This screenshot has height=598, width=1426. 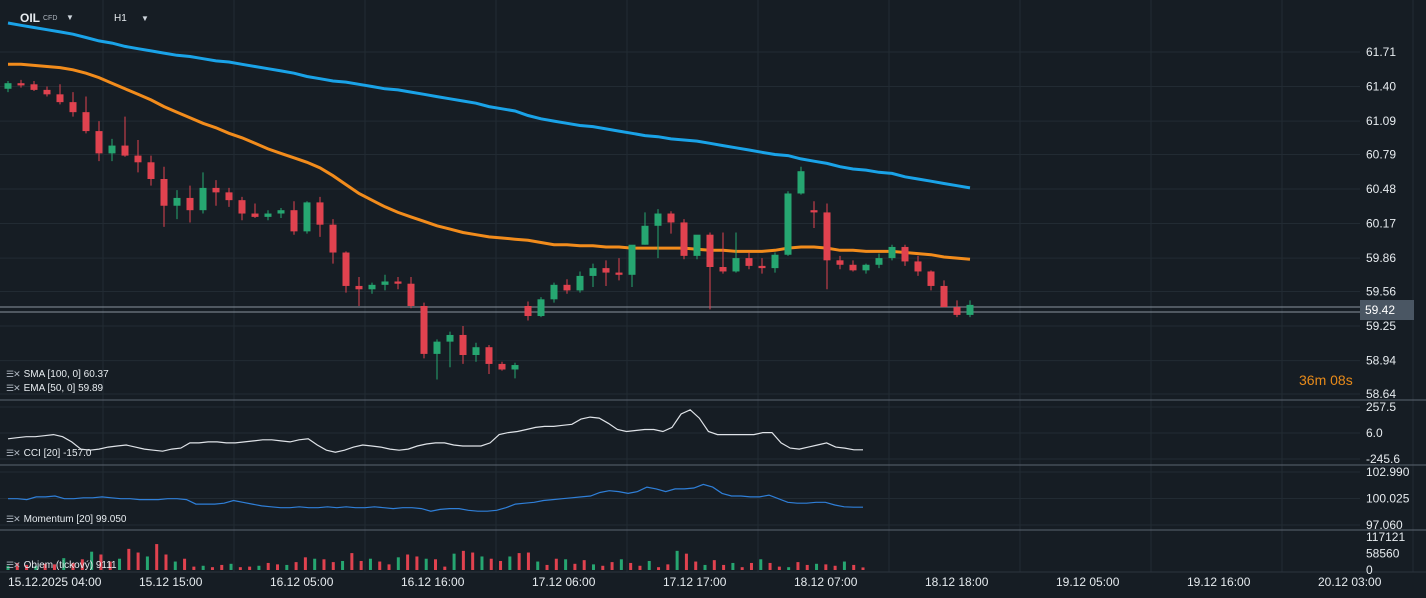 What do you see at coordinates (145, 18) in the screenshot?
I see `timeframe-dropdown-icon: ▼` at bounding box center [145, 18].